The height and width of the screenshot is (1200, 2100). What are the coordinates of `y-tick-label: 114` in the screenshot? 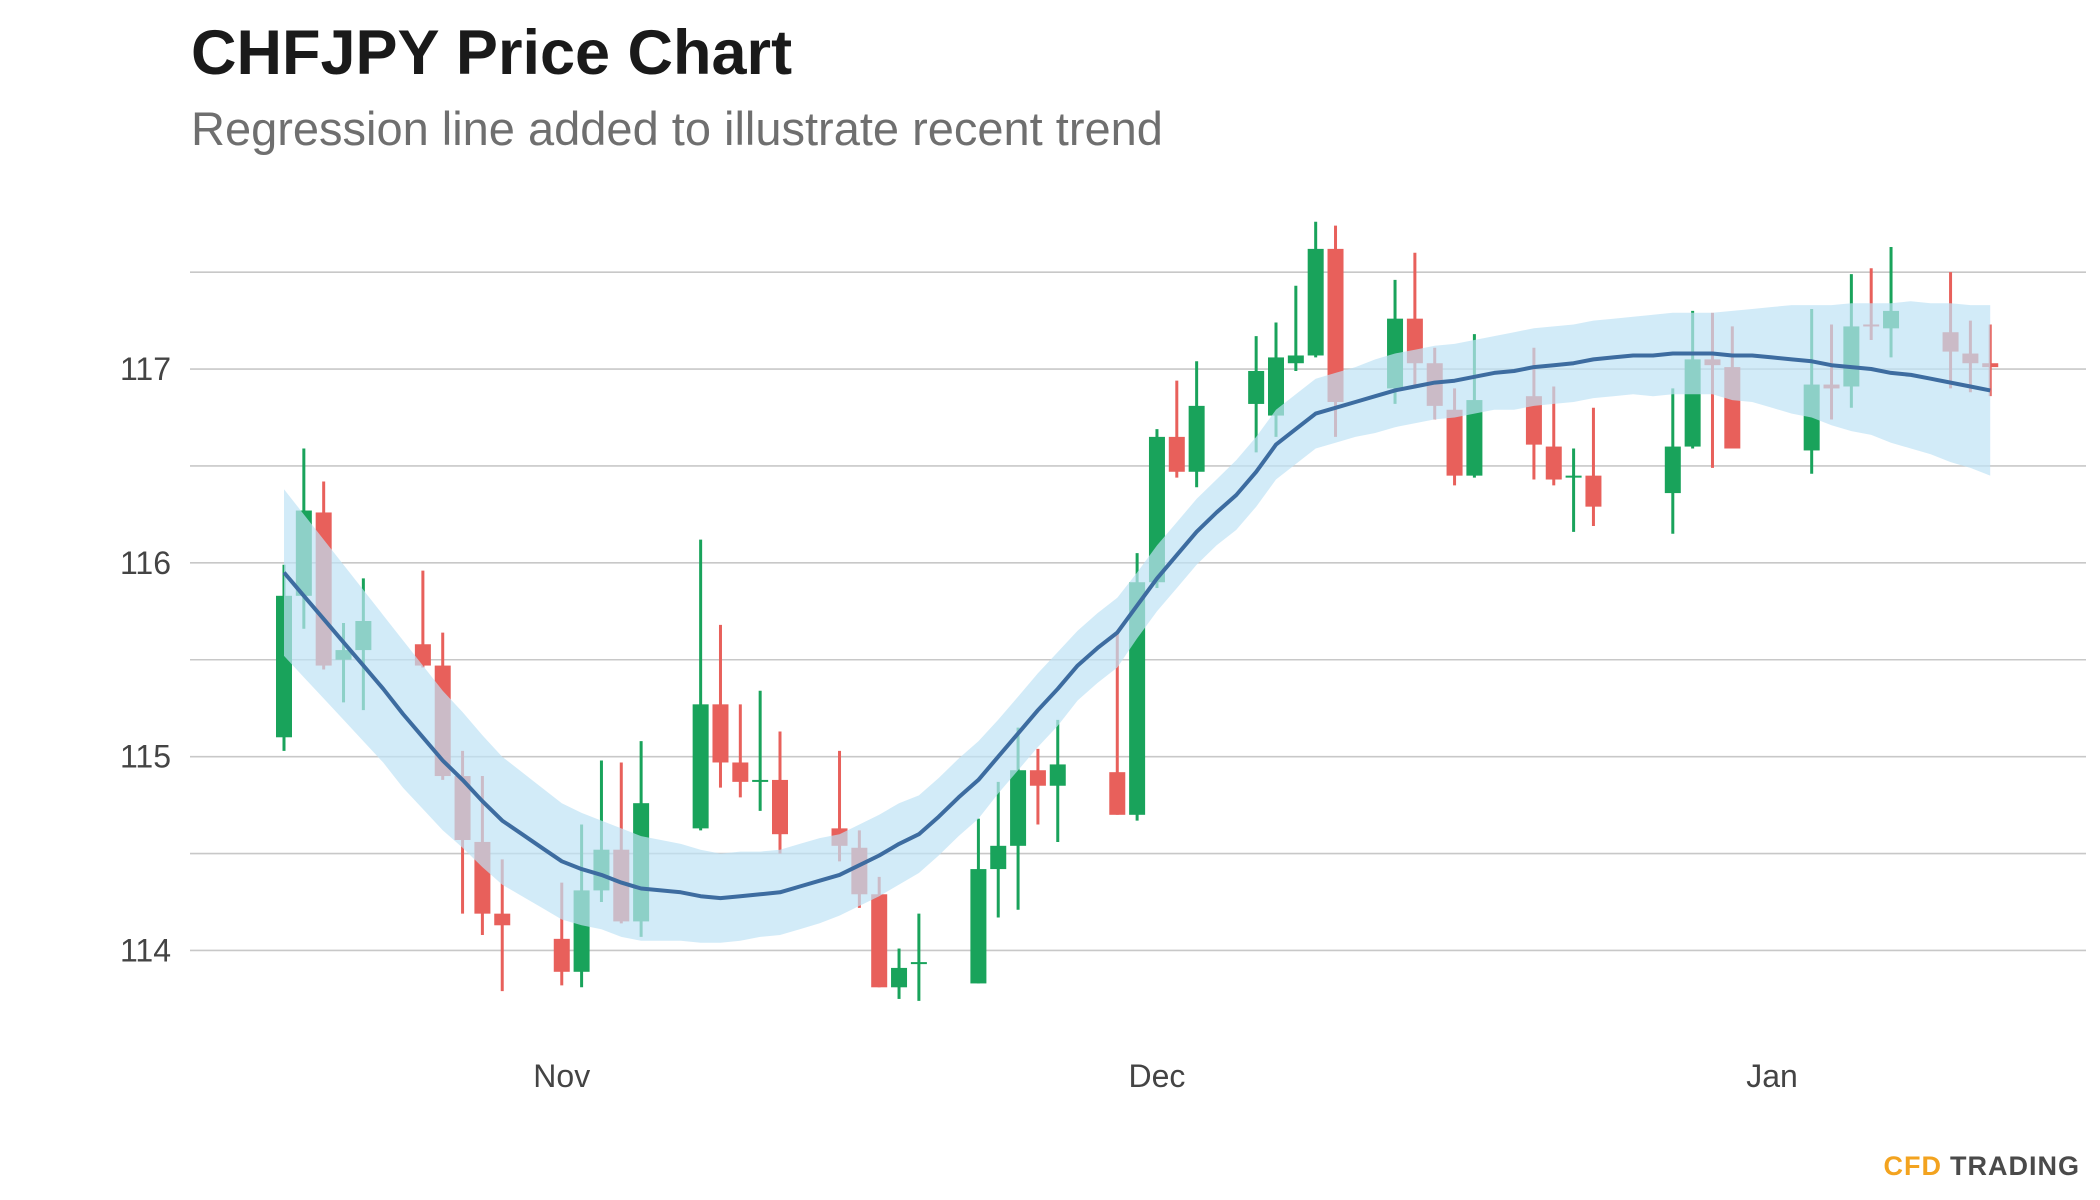 It's located at (145, 950).